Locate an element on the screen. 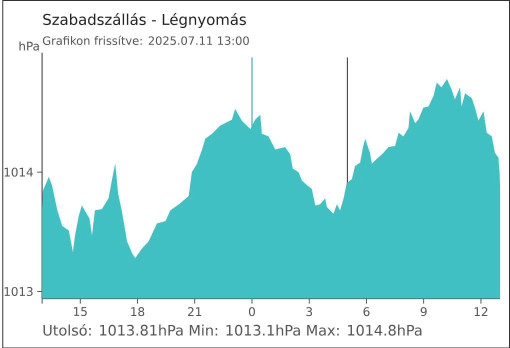 This screenshot has height=348, width=510. chart-title: Szabadszállás - Légnyomás is located at coordinates (144, 20).